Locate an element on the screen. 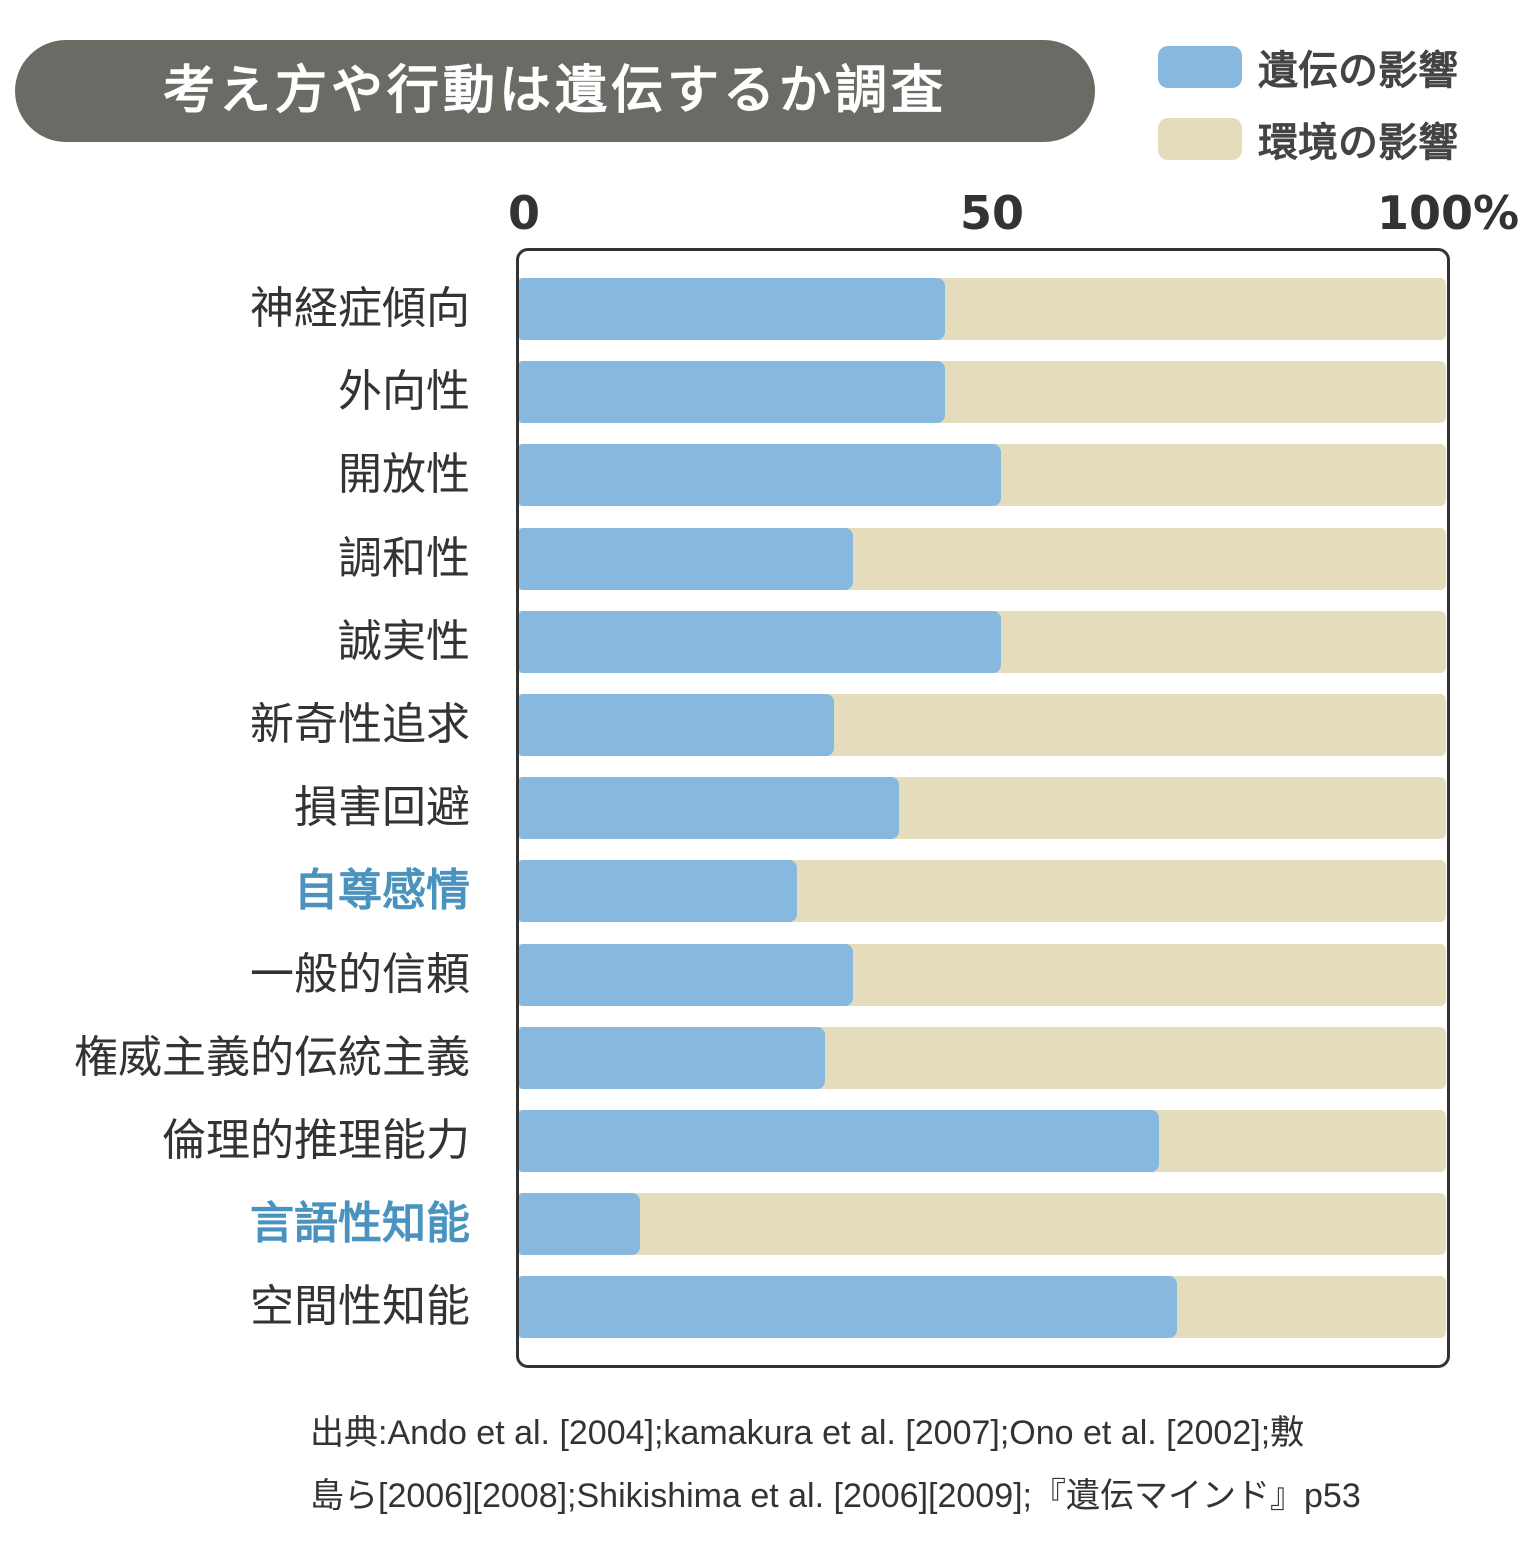 This screenshot has height=1547, width=1520. category-label: 損害回避 is located at coordinates (382, 808).